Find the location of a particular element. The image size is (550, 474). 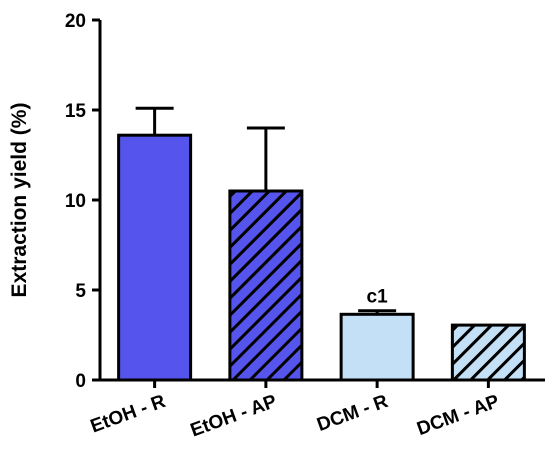

y-tick-label: 0 is located at coordinates (80, 381).